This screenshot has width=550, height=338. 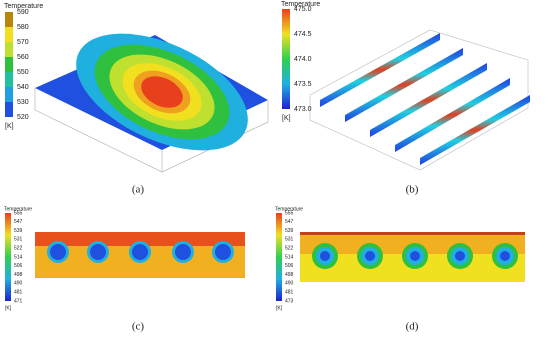 What do you see at coordinates (412, 190) in the screenshot?
I see `panel-label: (b)` at bounding box center [412, 190].